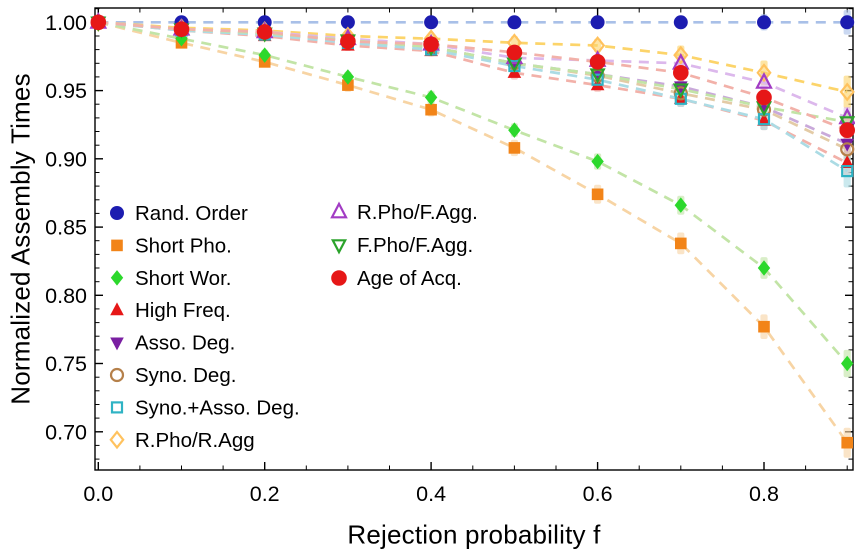 The image size is (855, 557). Describe the element at coordinates (185, 375) in the screenshot. I see `legend-label-syno-deg: Syno. Deg.` at that location.